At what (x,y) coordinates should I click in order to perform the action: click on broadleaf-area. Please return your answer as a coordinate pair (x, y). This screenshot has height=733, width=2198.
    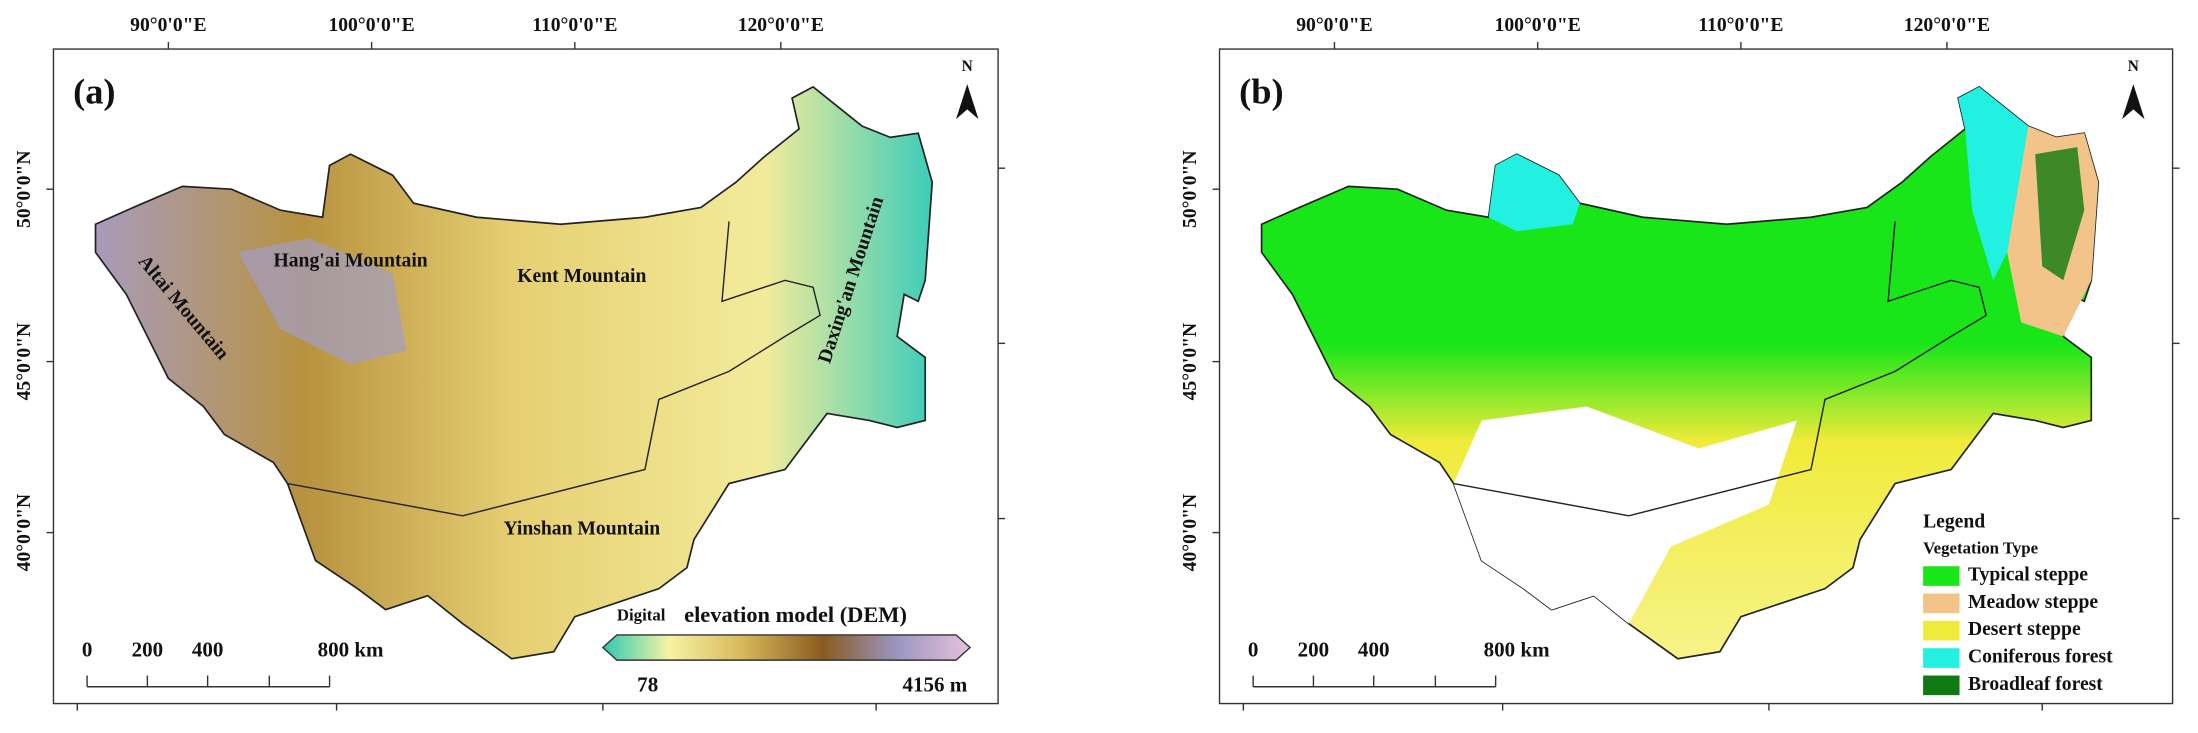
    Looking at the image, I should click on (2060, 214).